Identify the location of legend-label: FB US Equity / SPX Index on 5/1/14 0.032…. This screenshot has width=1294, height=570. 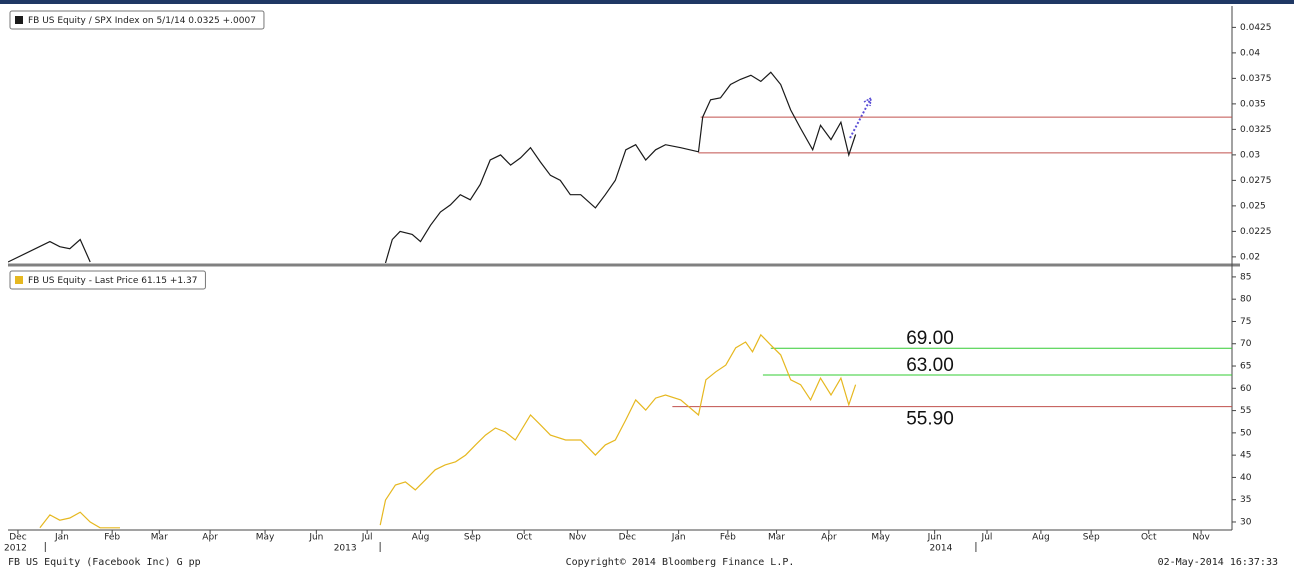
(142, 21).